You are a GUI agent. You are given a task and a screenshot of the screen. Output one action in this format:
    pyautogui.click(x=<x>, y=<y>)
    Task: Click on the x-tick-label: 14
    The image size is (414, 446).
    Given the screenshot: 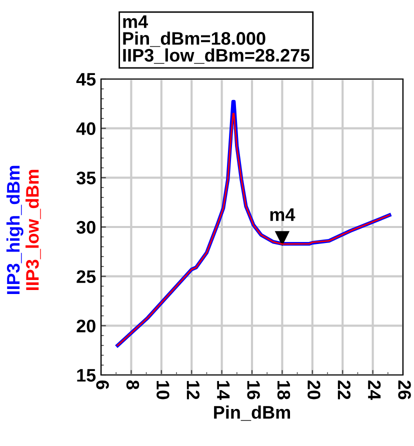 What is the action you would take?
    pyautogui.click(x=223, y=390)
    